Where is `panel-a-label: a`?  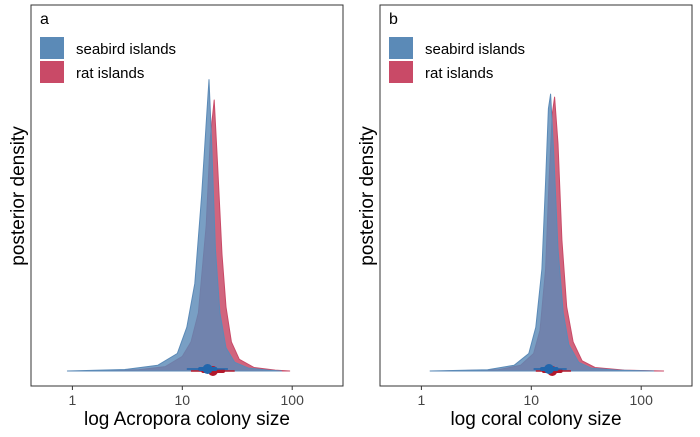 panel-a-label: a is located at coordinates (44, 19).